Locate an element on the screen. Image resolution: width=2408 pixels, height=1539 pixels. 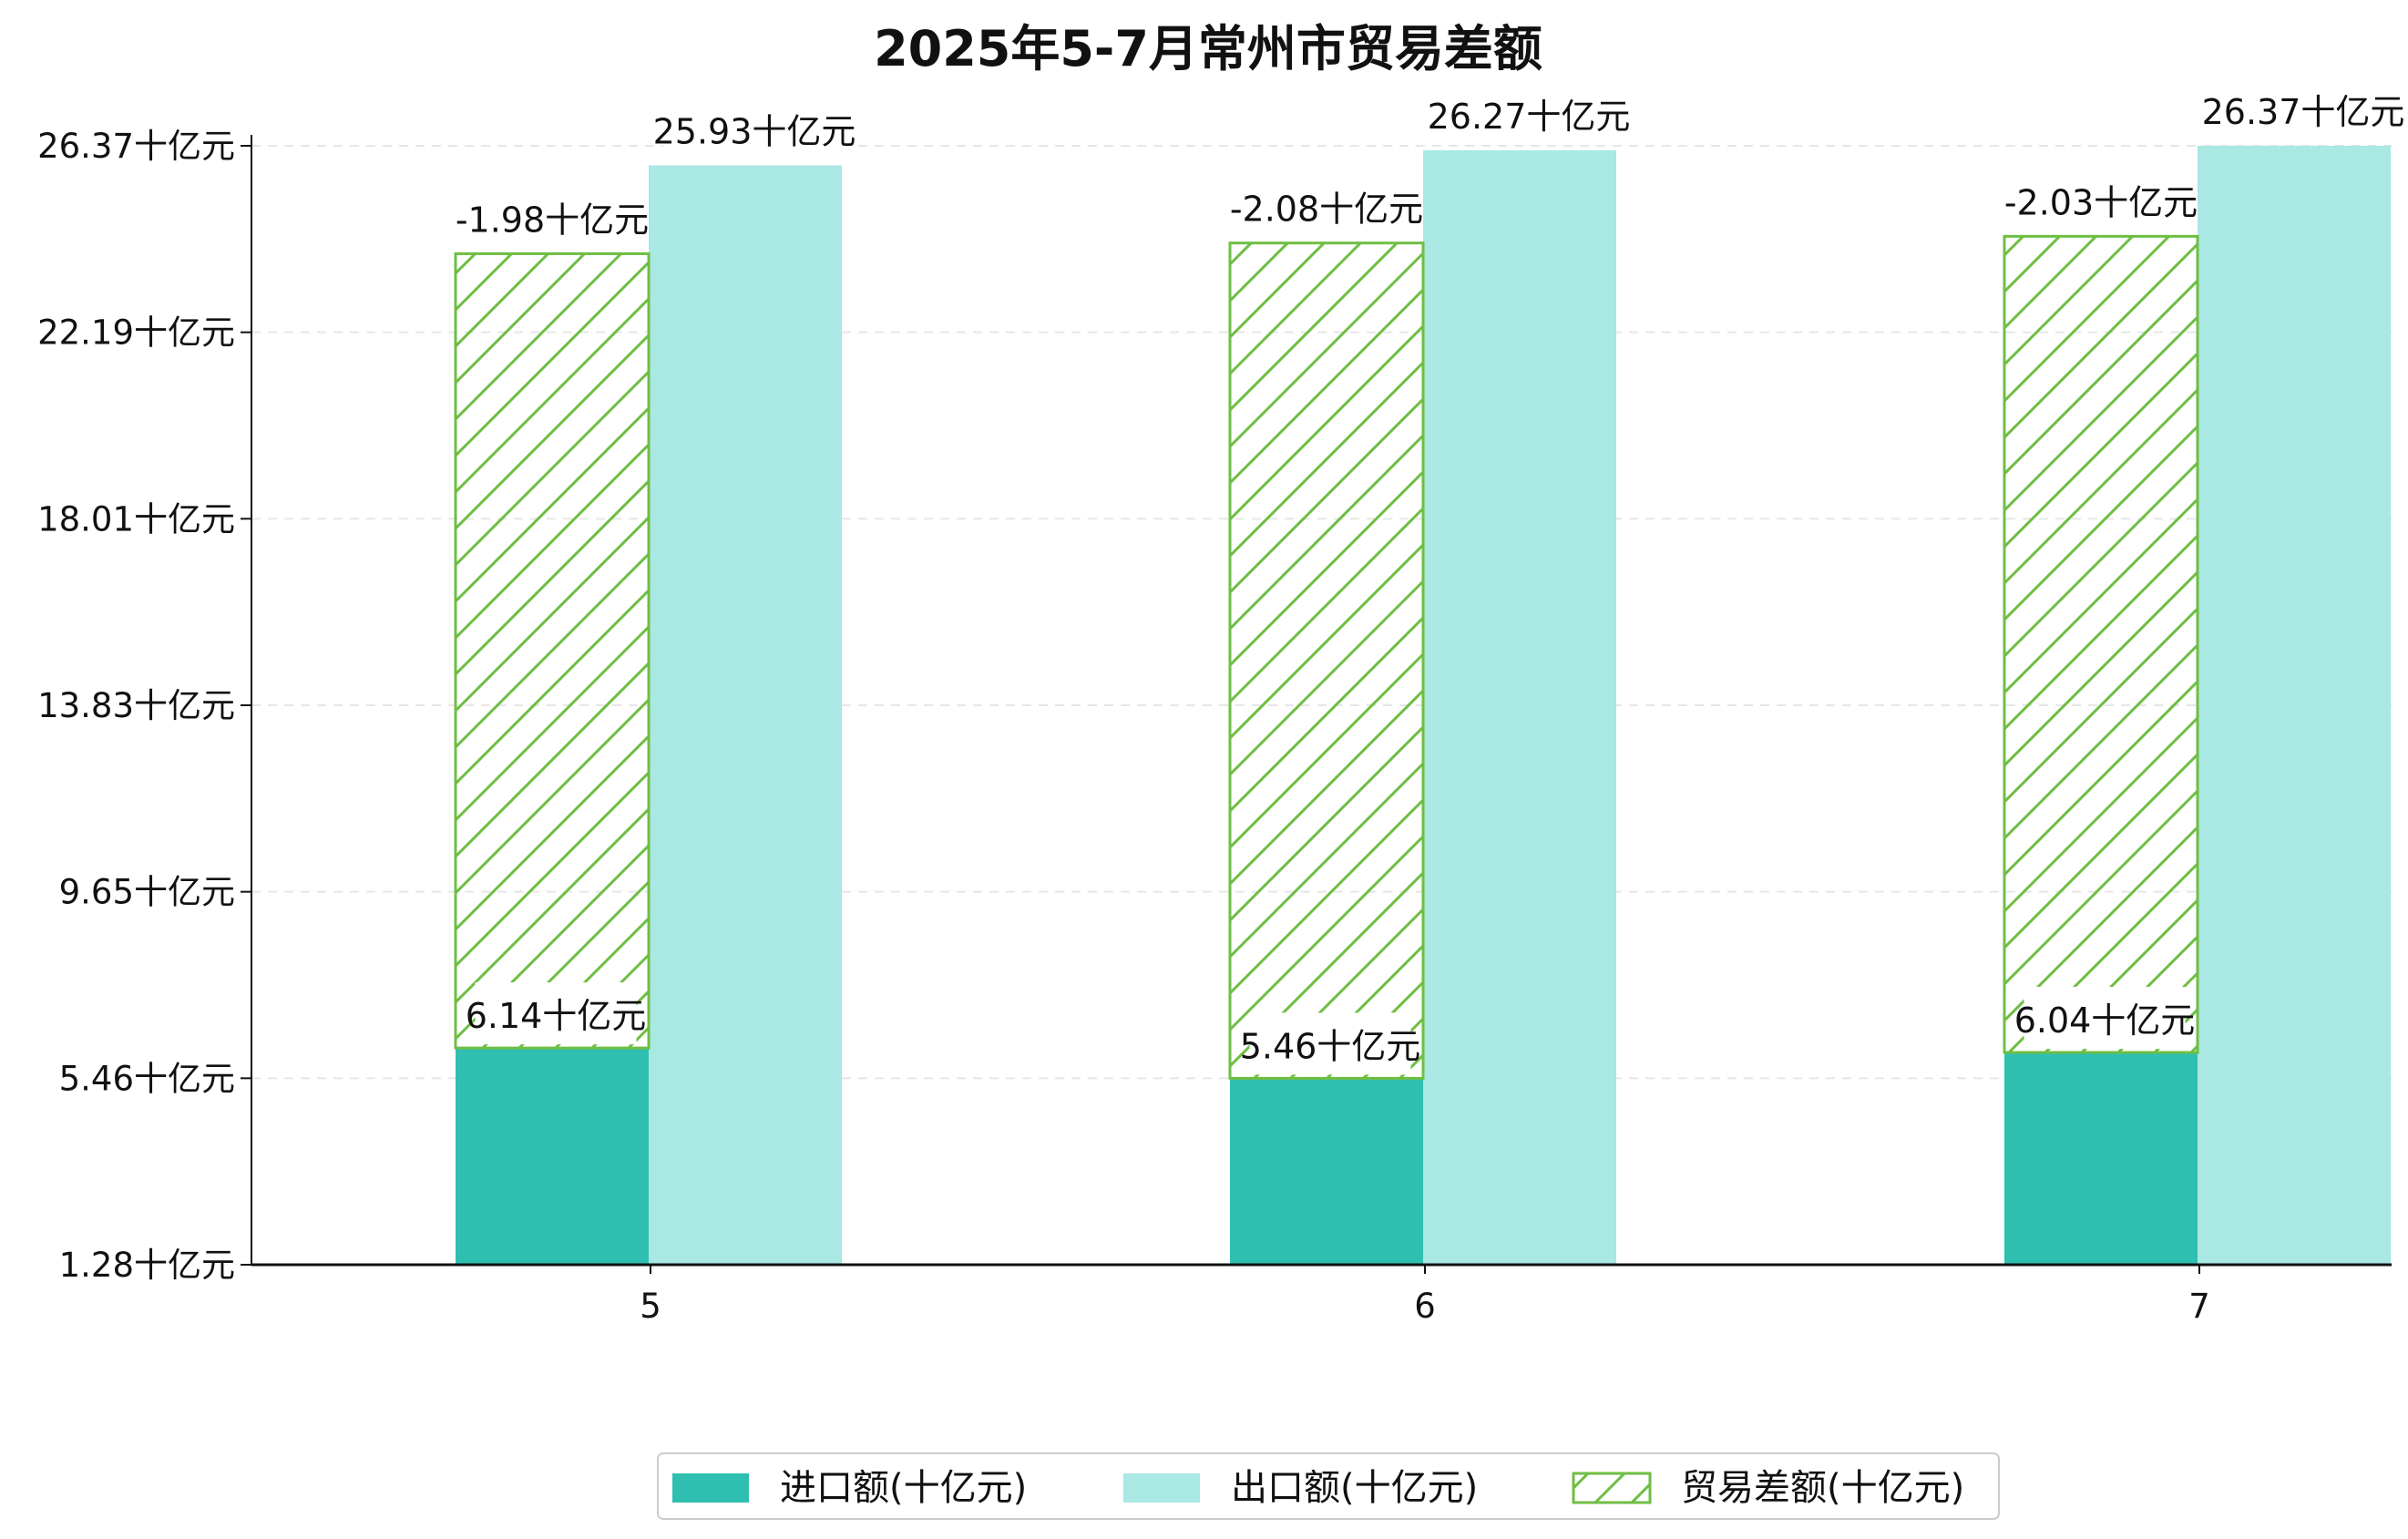
export-value-label: 26.27十亿元 is located at coordinates (1529, 117).